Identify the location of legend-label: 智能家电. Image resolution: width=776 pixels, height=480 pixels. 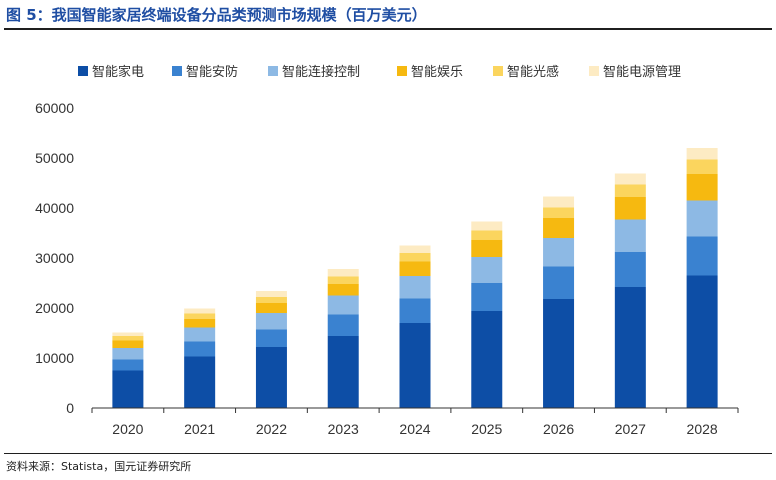
(118, 72).